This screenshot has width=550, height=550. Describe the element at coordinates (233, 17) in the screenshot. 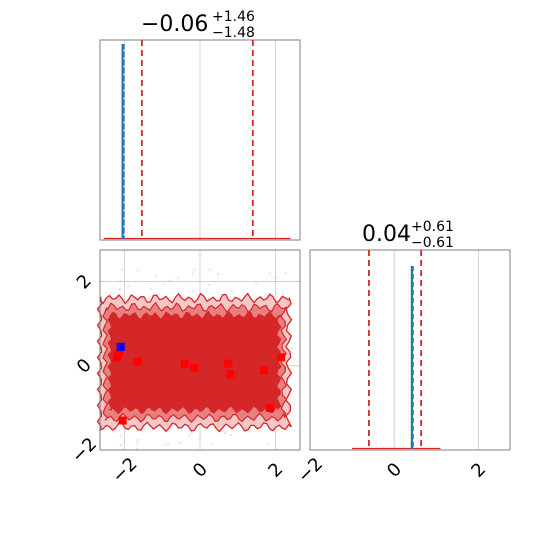

I see `param0-upper: +1.46` at that location.